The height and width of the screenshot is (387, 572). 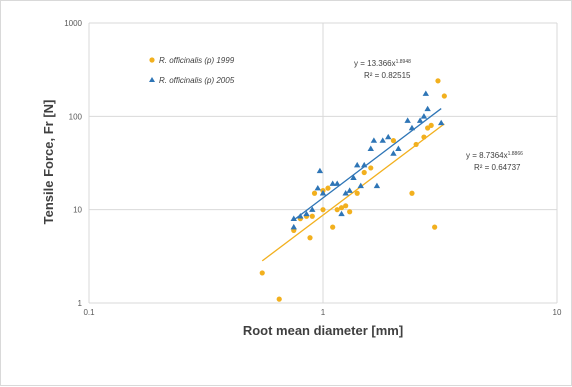 I want to click on x-axis-title: Root mean diameter [mm], so click(x=323, y=330).